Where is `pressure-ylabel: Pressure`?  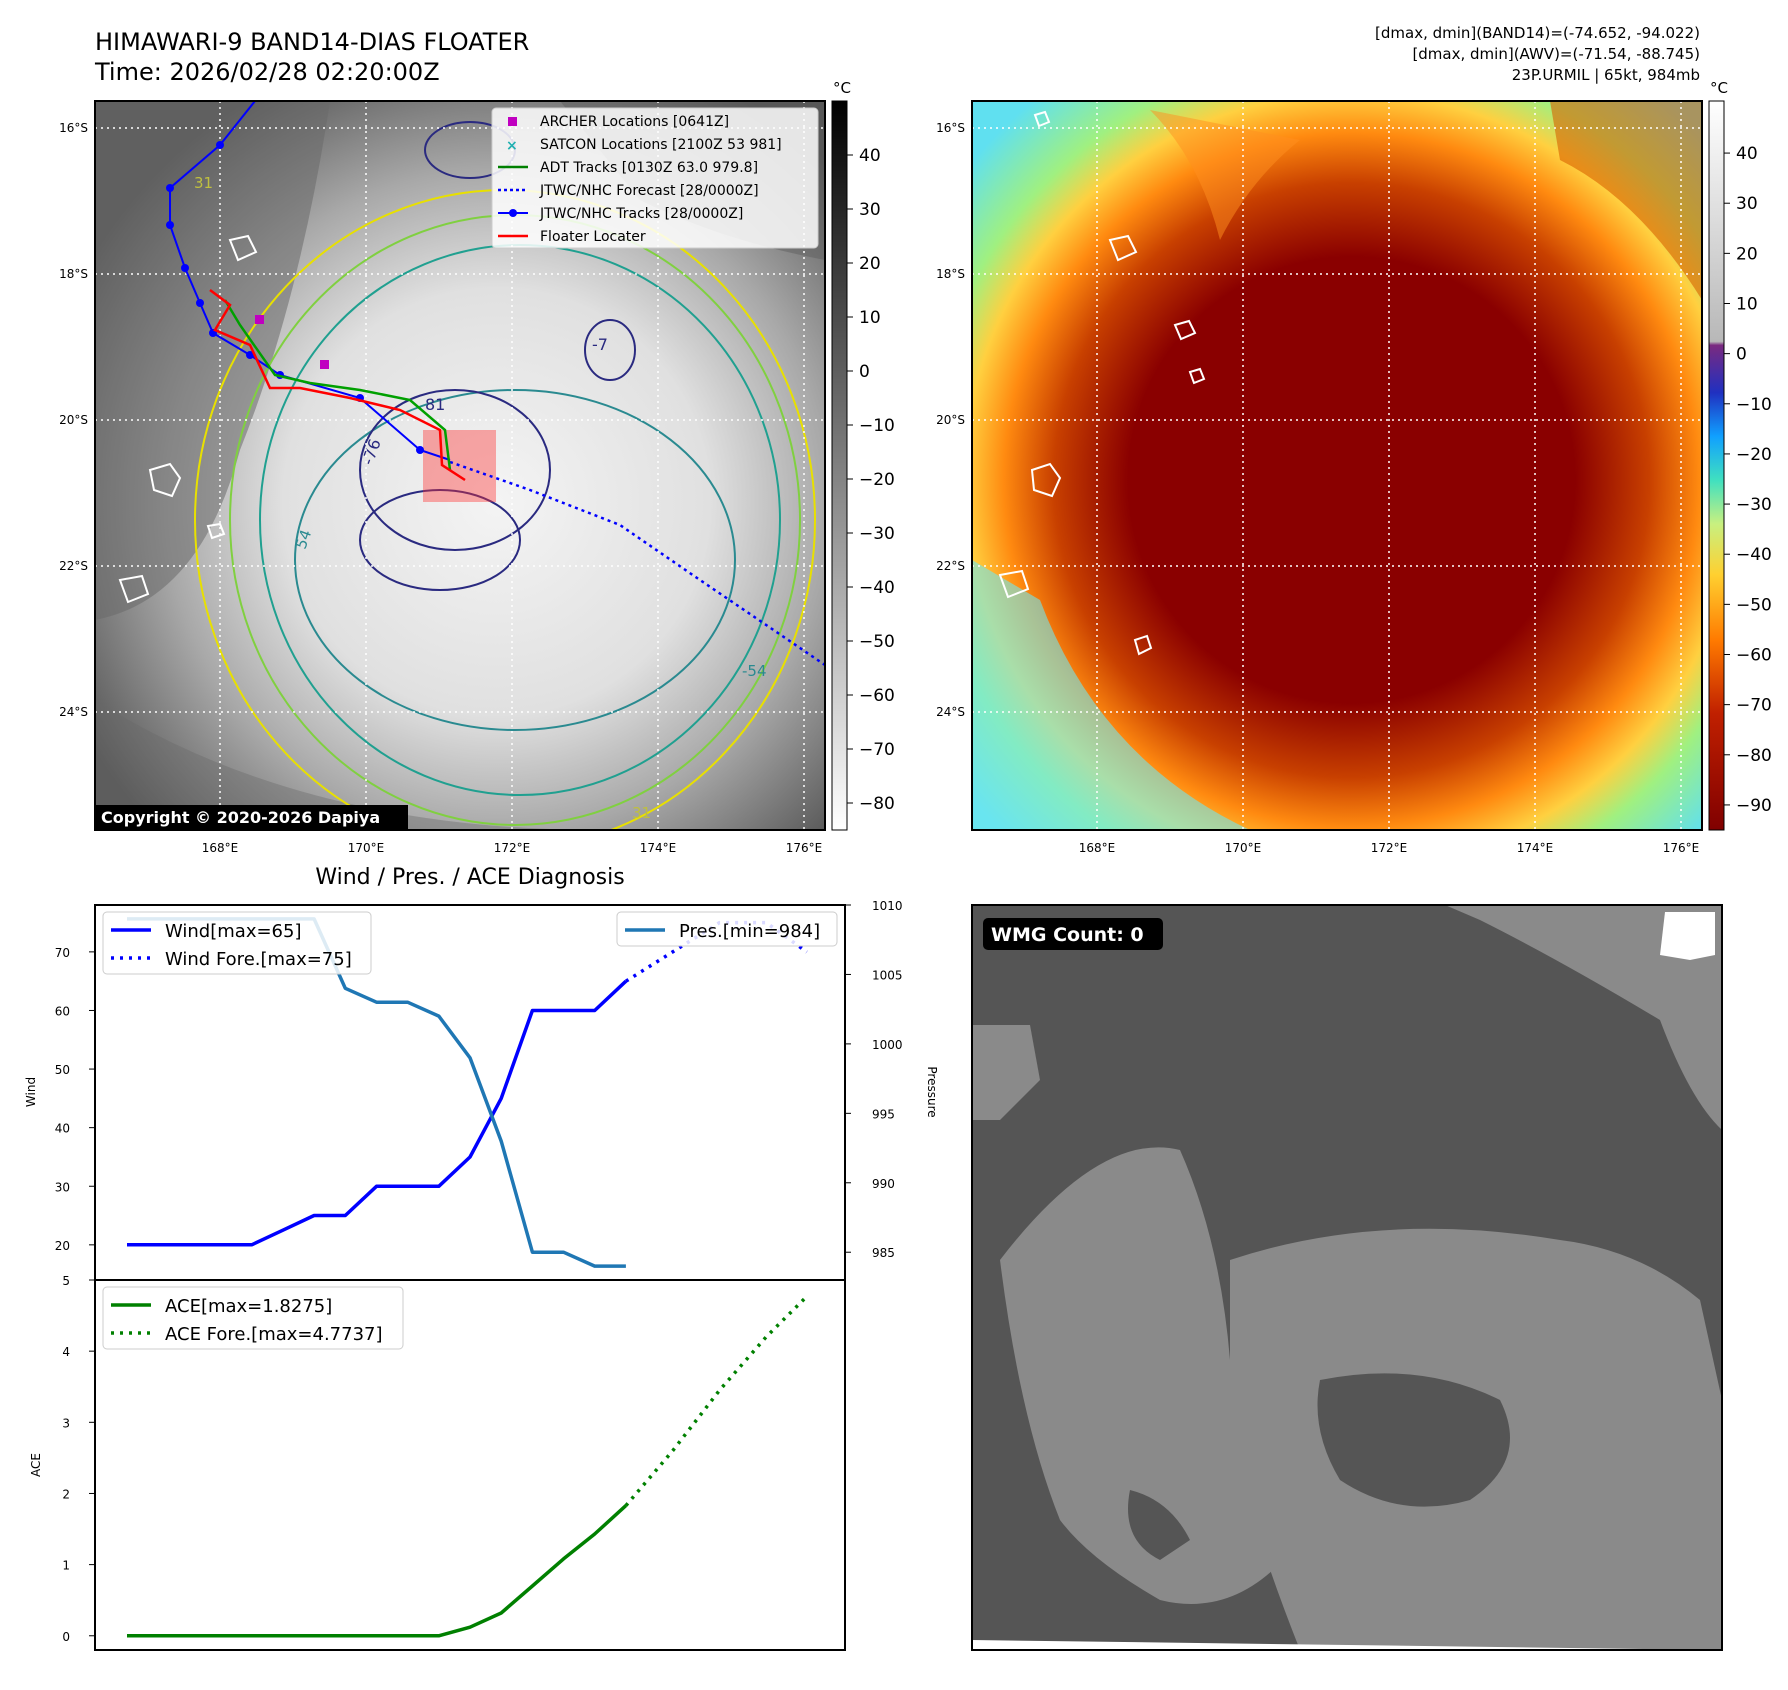
pressure-ylabel: Pressure is located at coordinates (932, 1091).